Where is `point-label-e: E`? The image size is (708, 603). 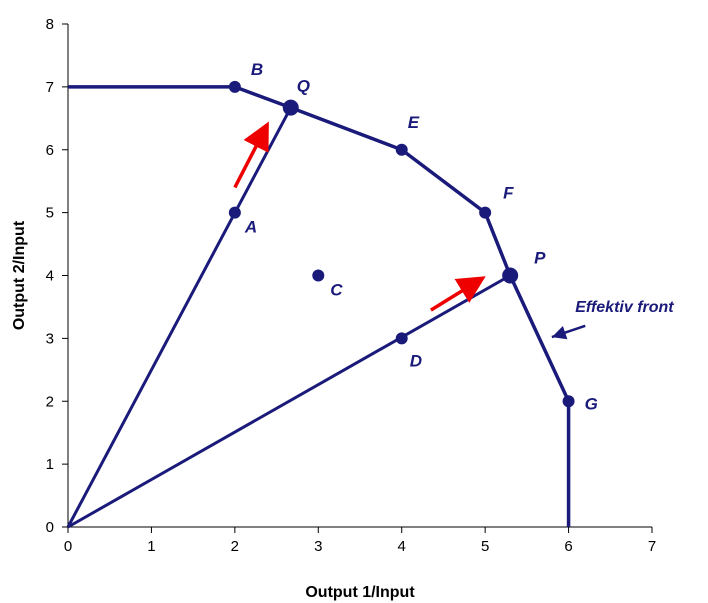
point-label-e: E is located at coordinates (414, 122).